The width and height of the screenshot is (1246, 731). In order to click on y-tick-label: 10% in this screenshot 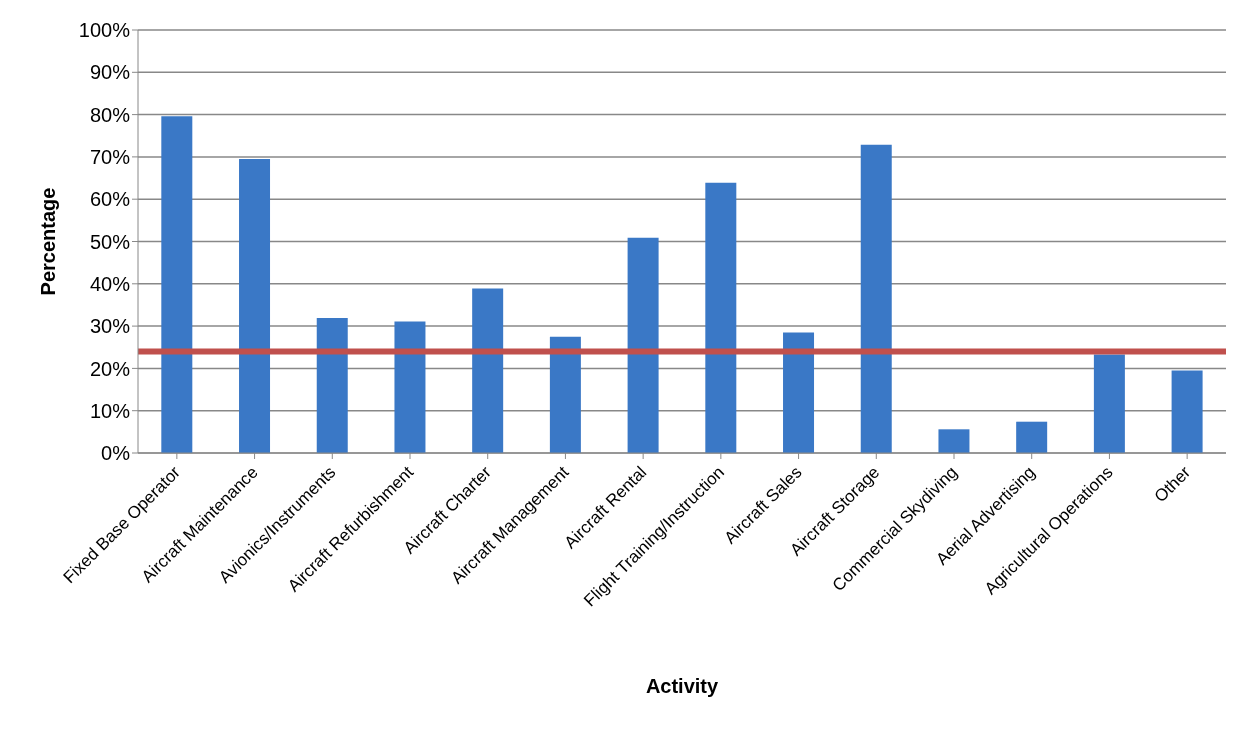, I will do `click(110, 410)`.